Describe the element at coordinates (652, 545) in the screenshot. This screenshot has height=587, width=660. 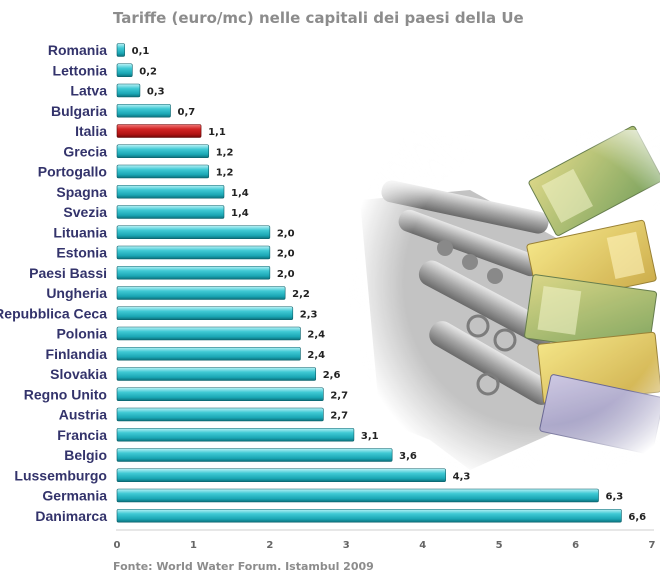
I see `x-tick-label: 7` at that location.